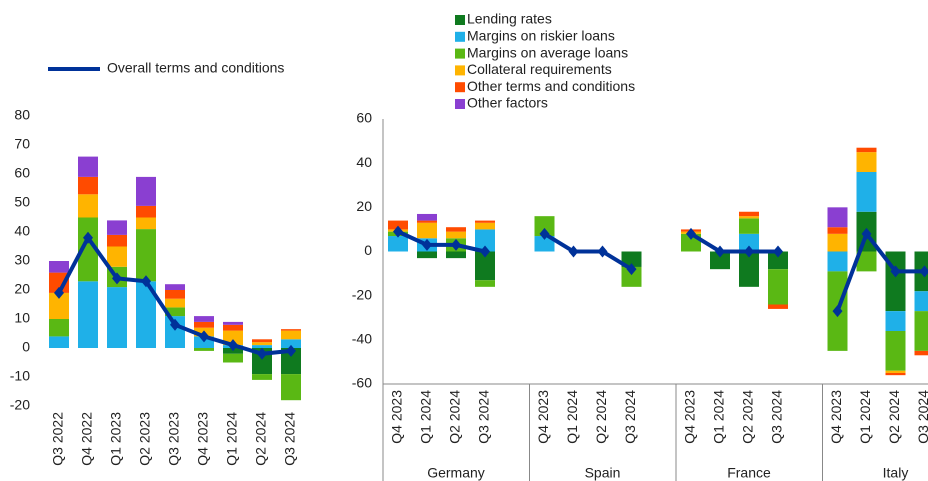 This screenshot has height=481, width=928. I want to click on x-tick-label: Q2 2023, so click(145, 439).